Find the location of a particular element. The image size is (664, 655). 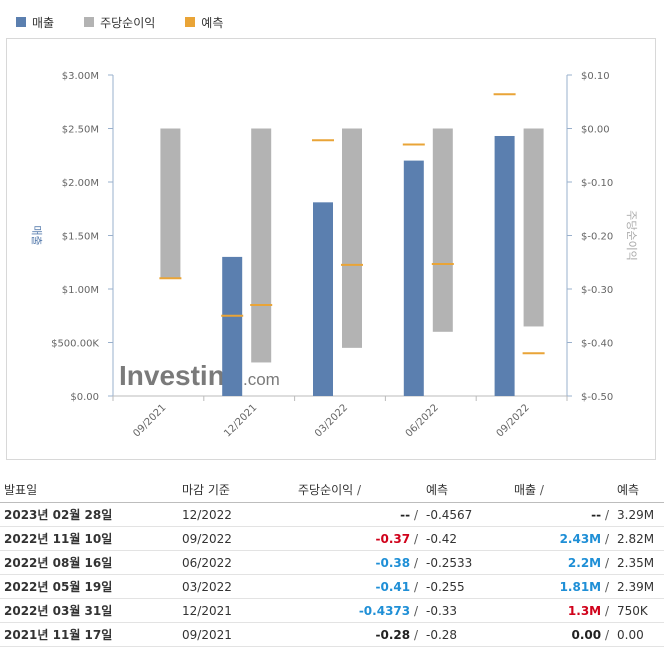

cell-revenue-forecast: 2.82M is located at coordinates (638, 538).